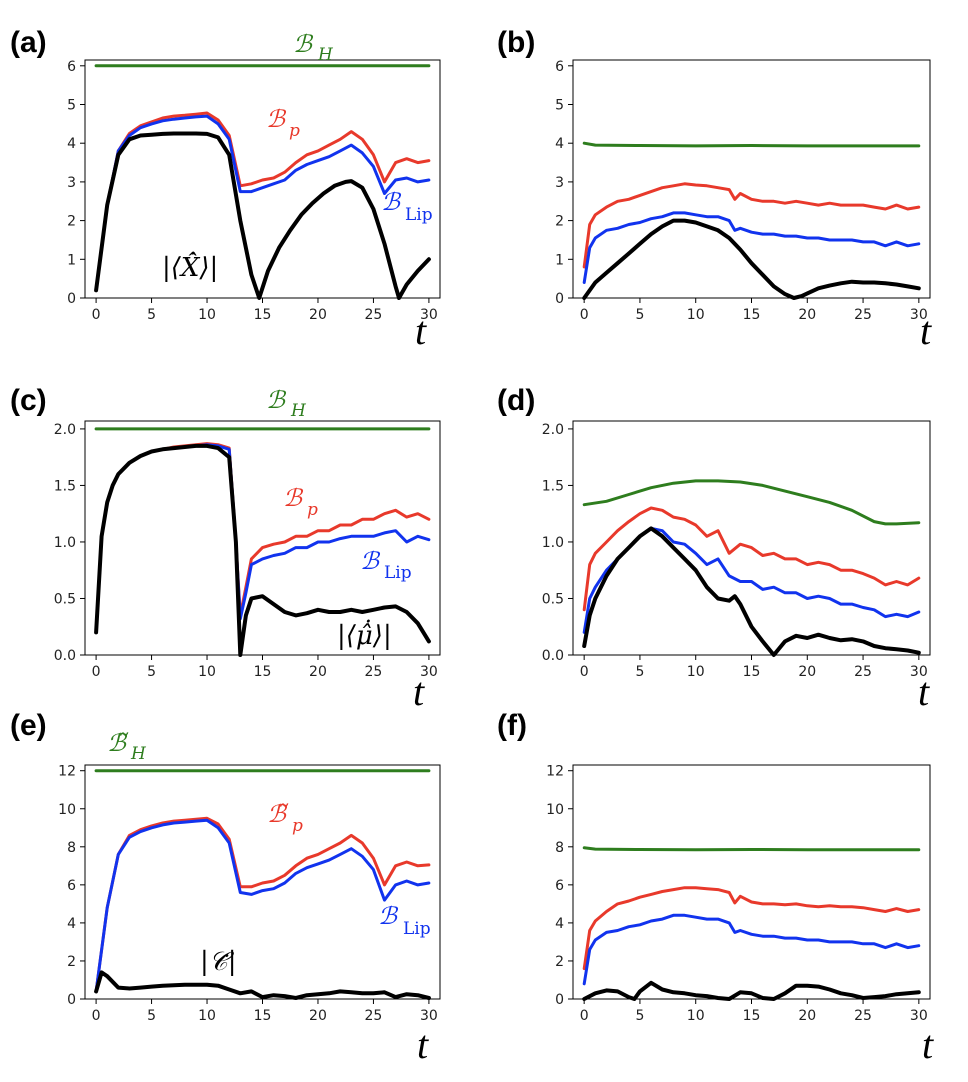 Image resolution: width=968 pixels, height=1082 pixels. What do you see at coordinates (807, 672) in the screenshot?
I see `x-tick-label-d: 20` at bounding box center [807, 672].